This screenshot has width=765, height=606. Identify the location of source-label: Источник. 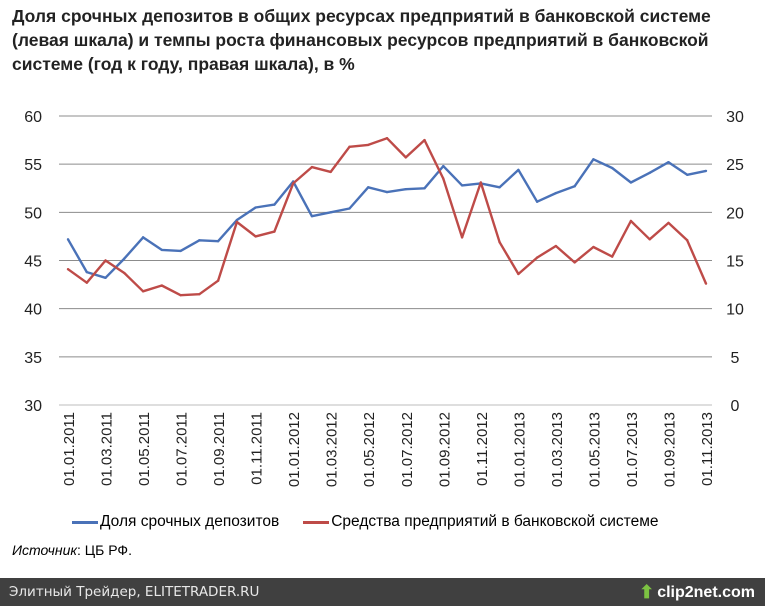
(45, 550).